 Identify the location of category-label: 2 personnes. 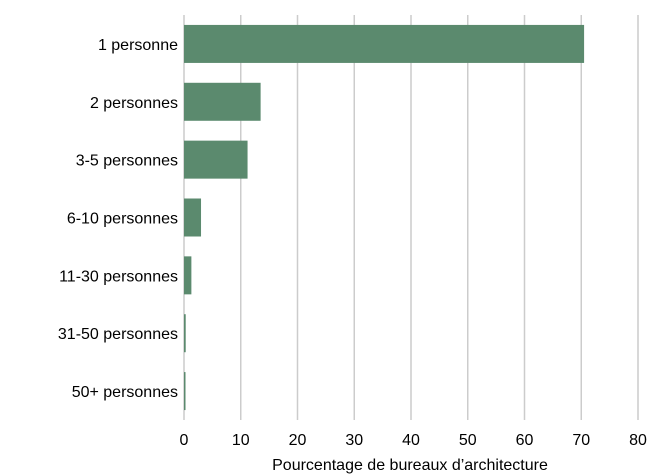
(134, 103).